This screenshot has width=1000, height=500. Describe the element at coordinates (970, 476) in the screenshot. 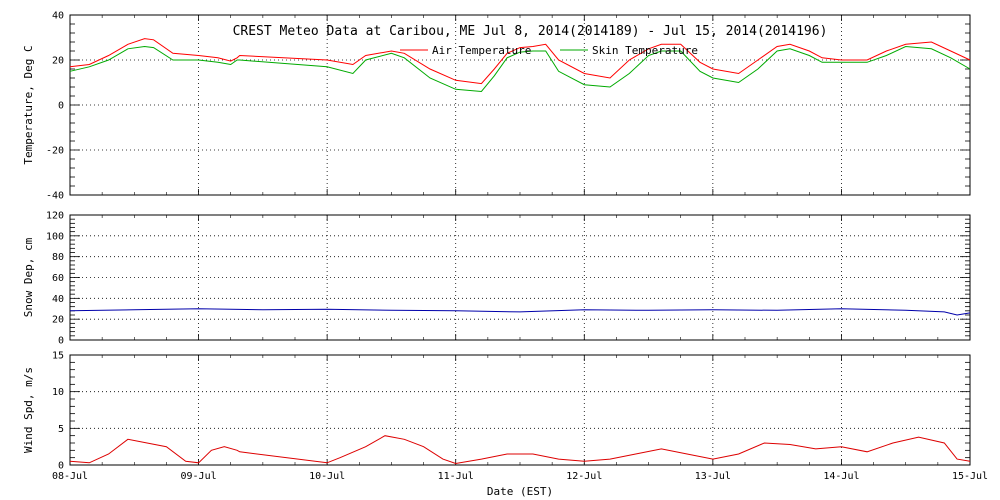

I see `x-tick-label: 15-Jul` at that location.